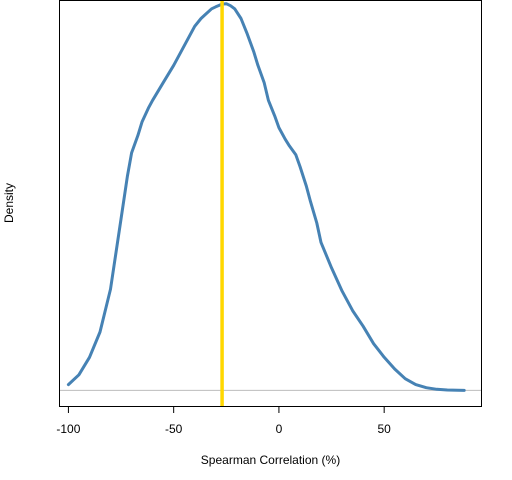  Describe the element at coordinates (270, 460) in the screenshot. I see `x-axis-title: Spearman Correlation (%)` at that location.